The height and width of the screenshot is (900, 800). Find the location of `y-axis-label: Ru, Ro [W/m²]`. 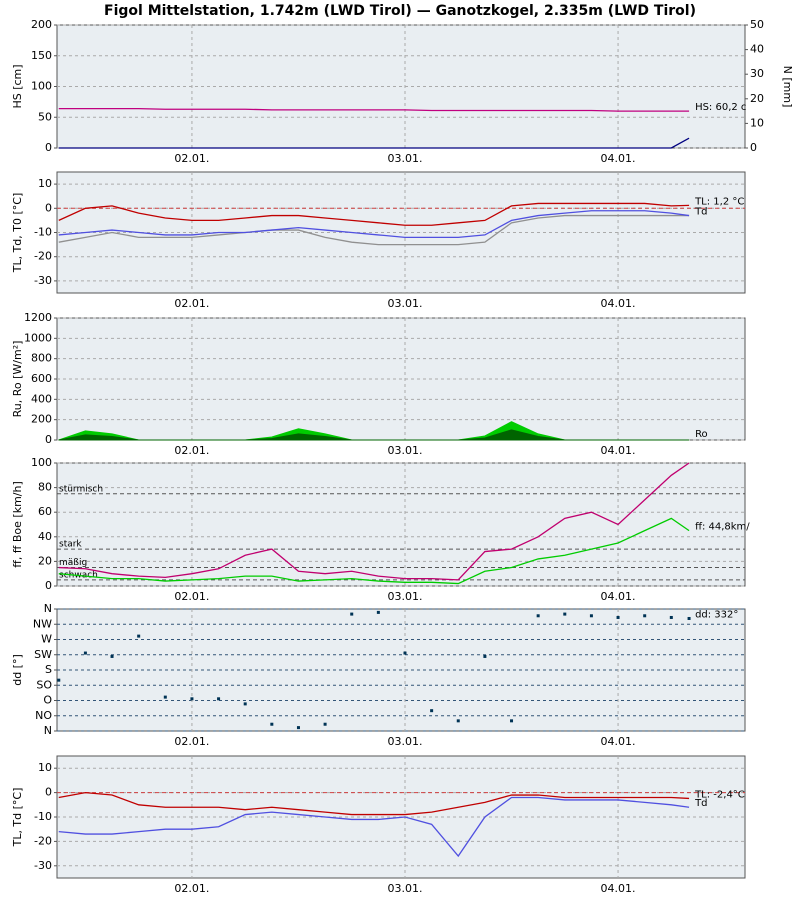

y-axis-label: Ru, Ro [W/m²] is located at coordinates (17, 379).